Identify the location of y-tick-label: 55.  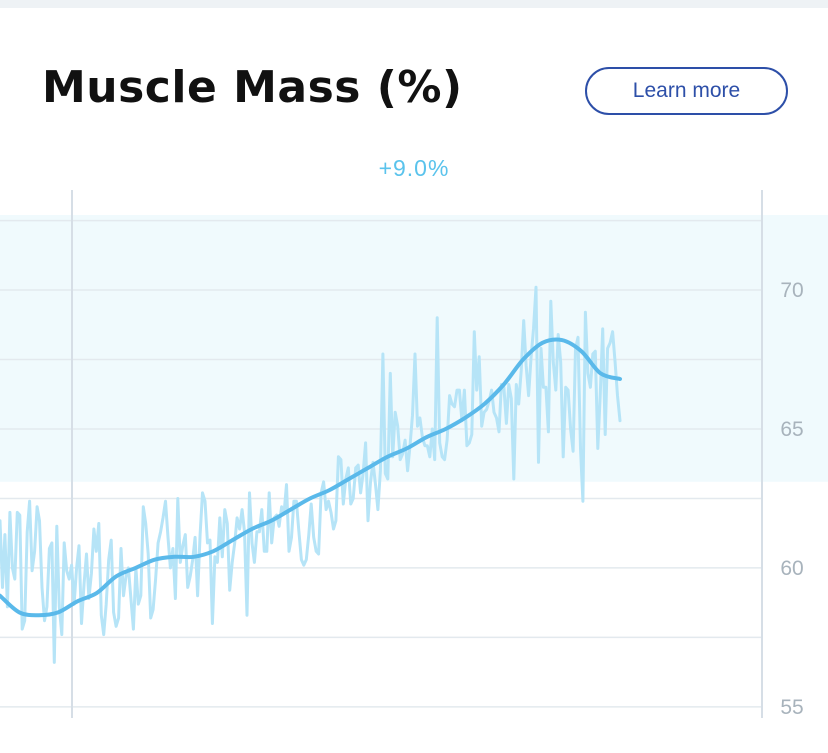
(791, 707).